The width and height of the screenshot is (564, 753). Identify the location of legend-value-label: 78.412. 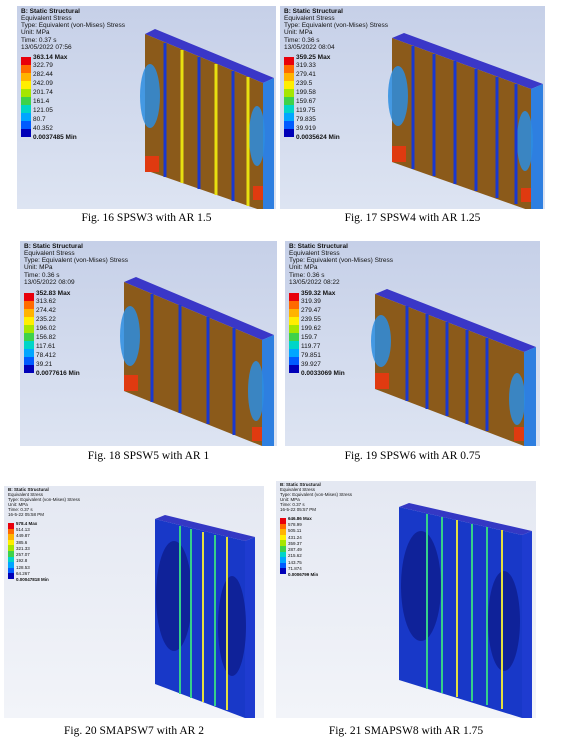
(46, 355).